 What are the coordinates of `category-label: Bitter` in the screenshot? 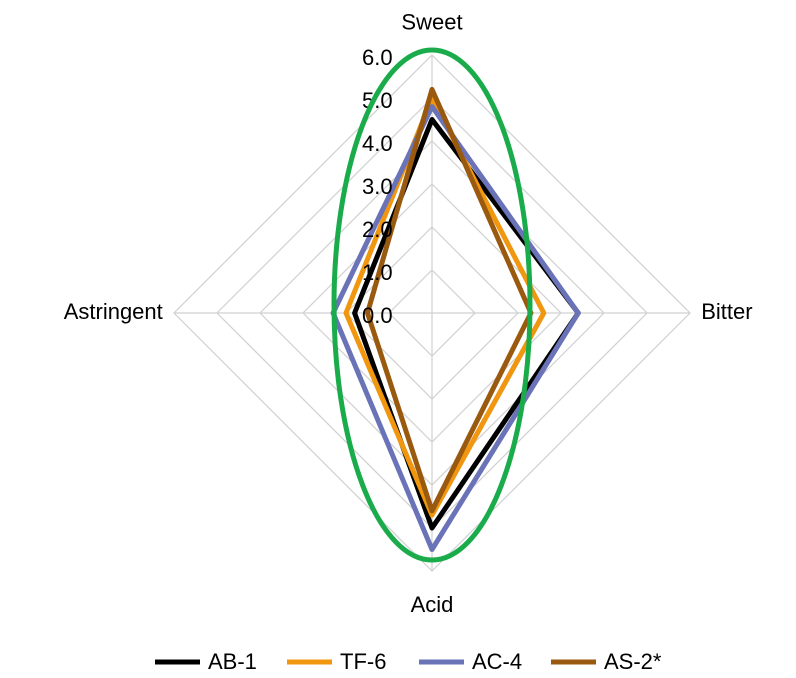 It's located at (726, 311).